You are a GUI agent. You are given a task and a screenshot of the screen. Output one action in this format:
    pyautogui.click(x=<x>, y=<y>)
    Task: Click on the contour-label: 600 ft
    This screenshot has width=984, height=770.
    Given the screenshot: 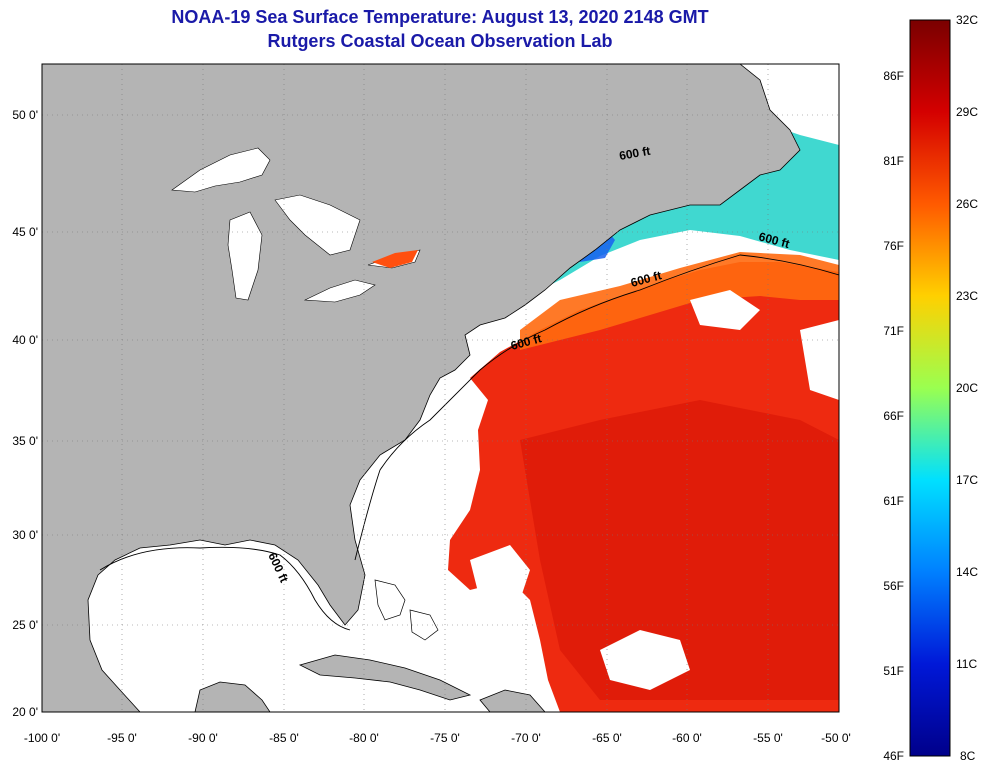 What is the action you would take?
    pyautogui.click(x=634, y=153)
    